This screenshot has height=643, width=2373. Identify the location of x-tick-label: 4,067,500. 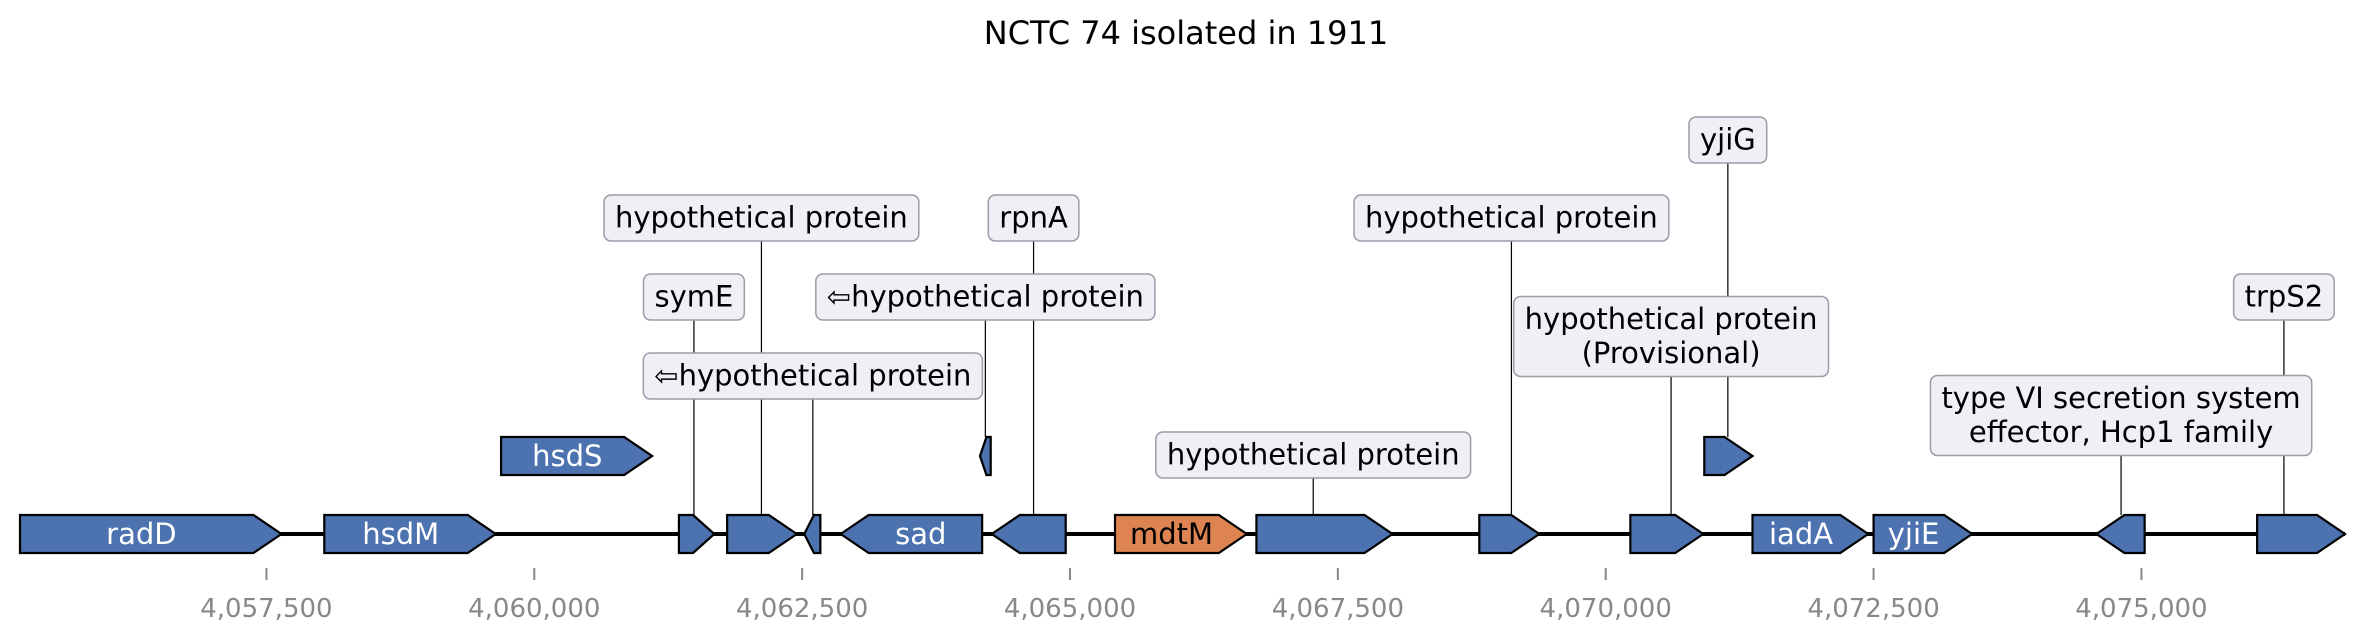
(1338, 609).